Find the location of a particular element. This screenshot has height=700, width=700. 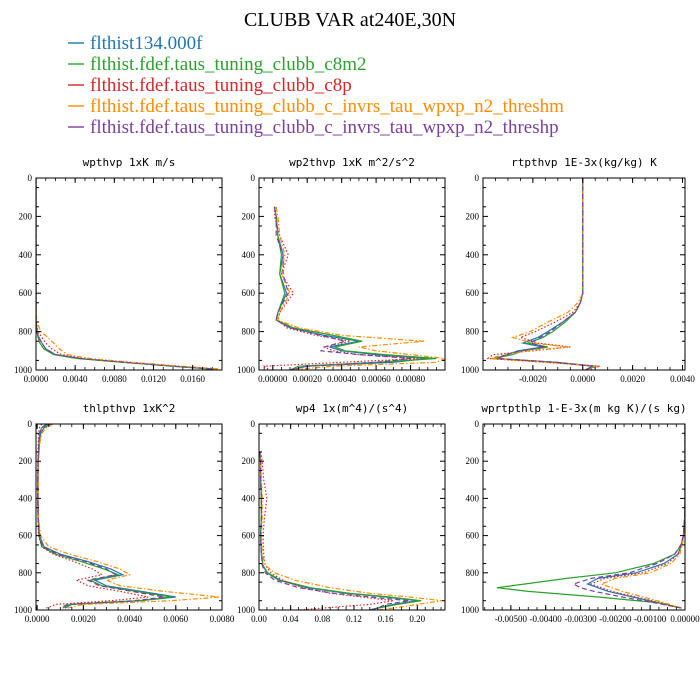

xtick-label-0-2: 0.0080 is located at coordinates (114, 379).